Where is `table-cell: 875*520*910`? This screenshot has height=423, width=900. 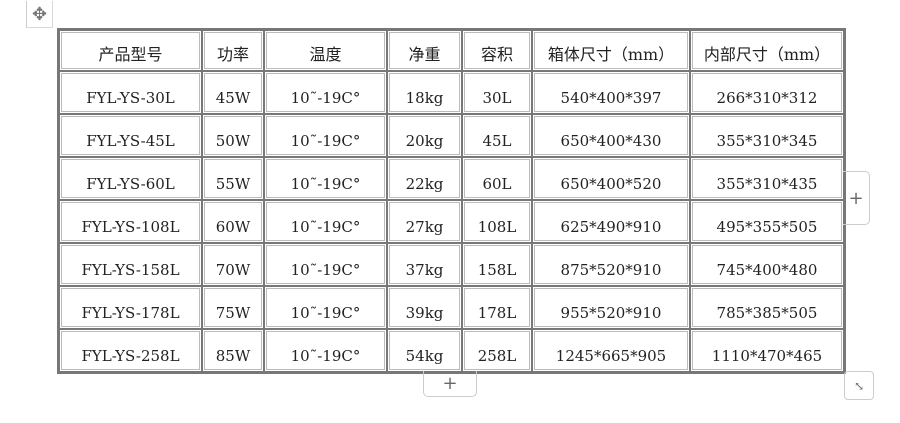
table-cell: 875*520*910 is located at coordinates (611, 264).